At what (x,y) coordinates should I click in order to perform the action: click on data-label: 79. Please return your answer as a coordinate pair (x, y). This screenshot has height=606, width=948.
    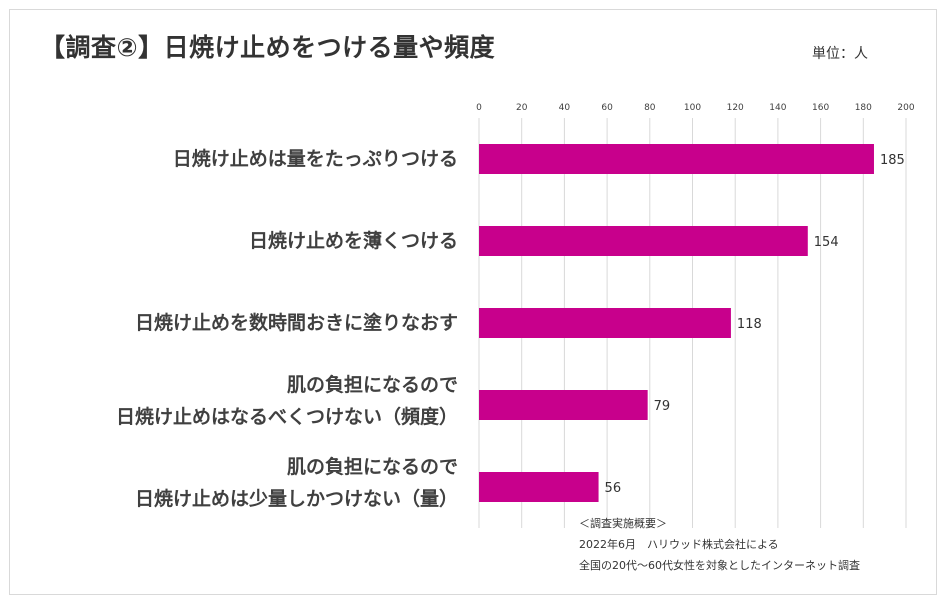
    Looking at the image, I should click on (662, 406).